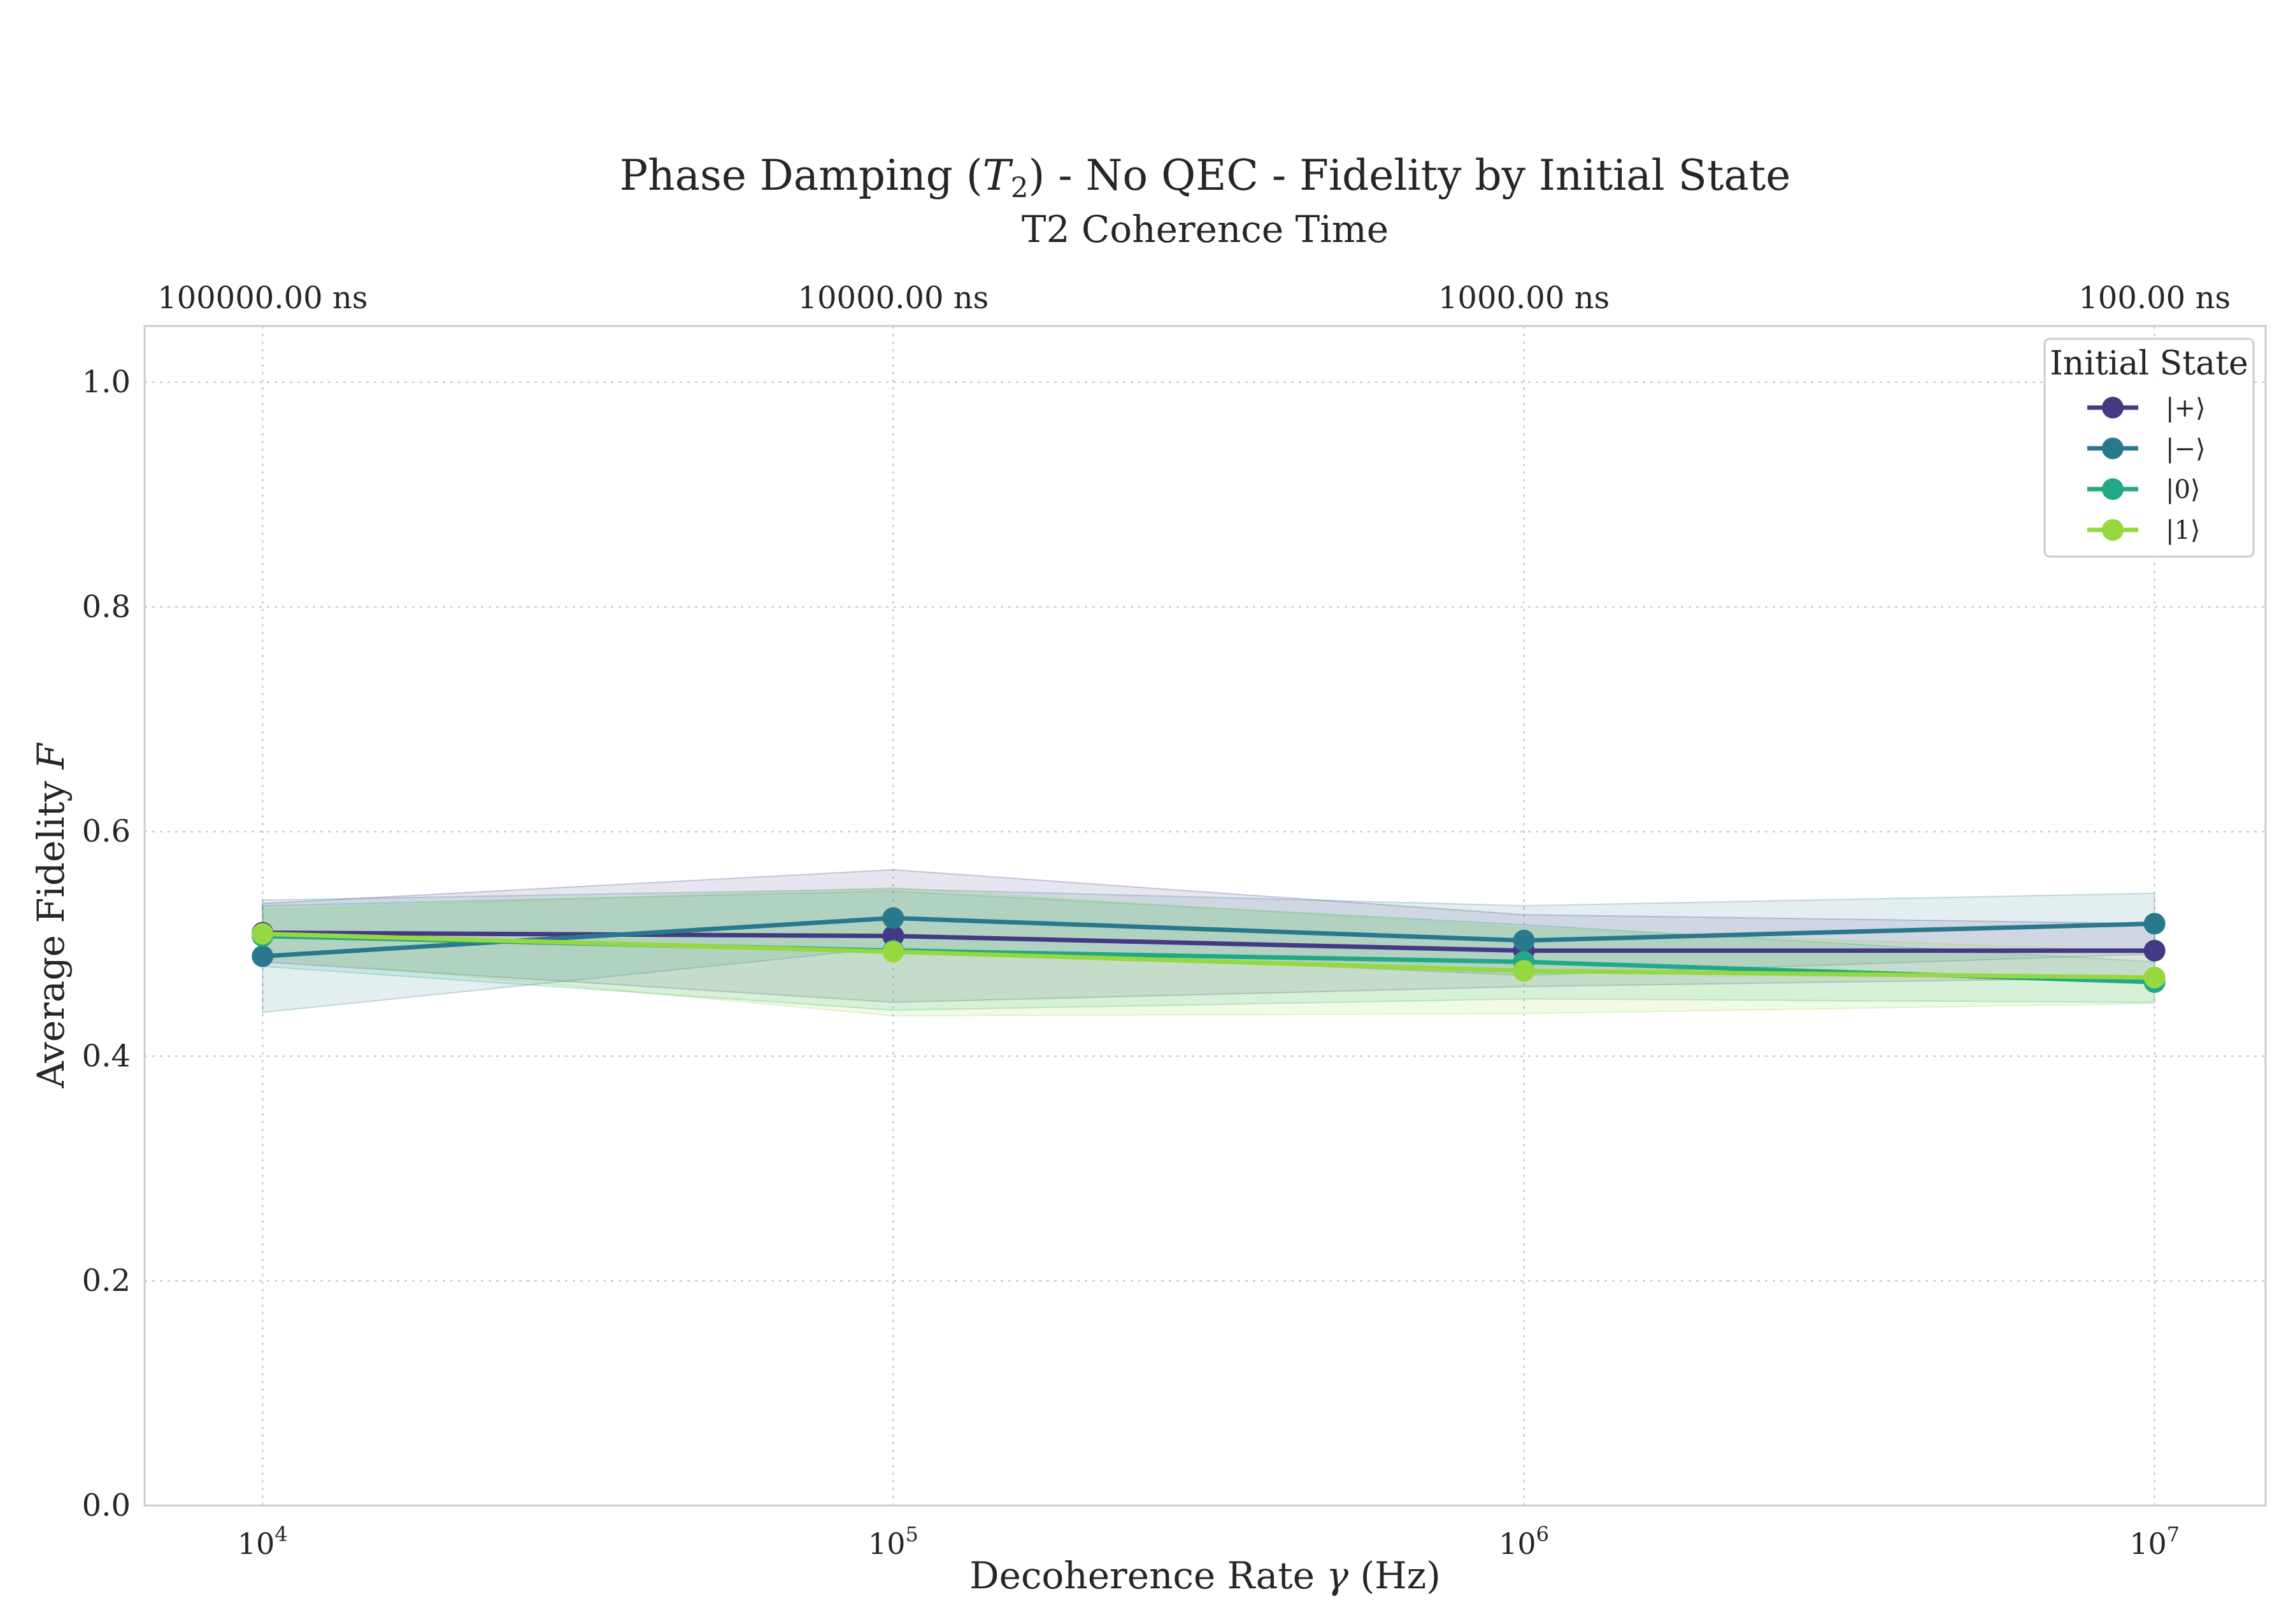 The height and width of the screenshot is (1624, 2293). What do you see at coordinates (106, 382) in the screenshot?
I see `y-tick-label: 1.0` at bounding box center [106, 382].